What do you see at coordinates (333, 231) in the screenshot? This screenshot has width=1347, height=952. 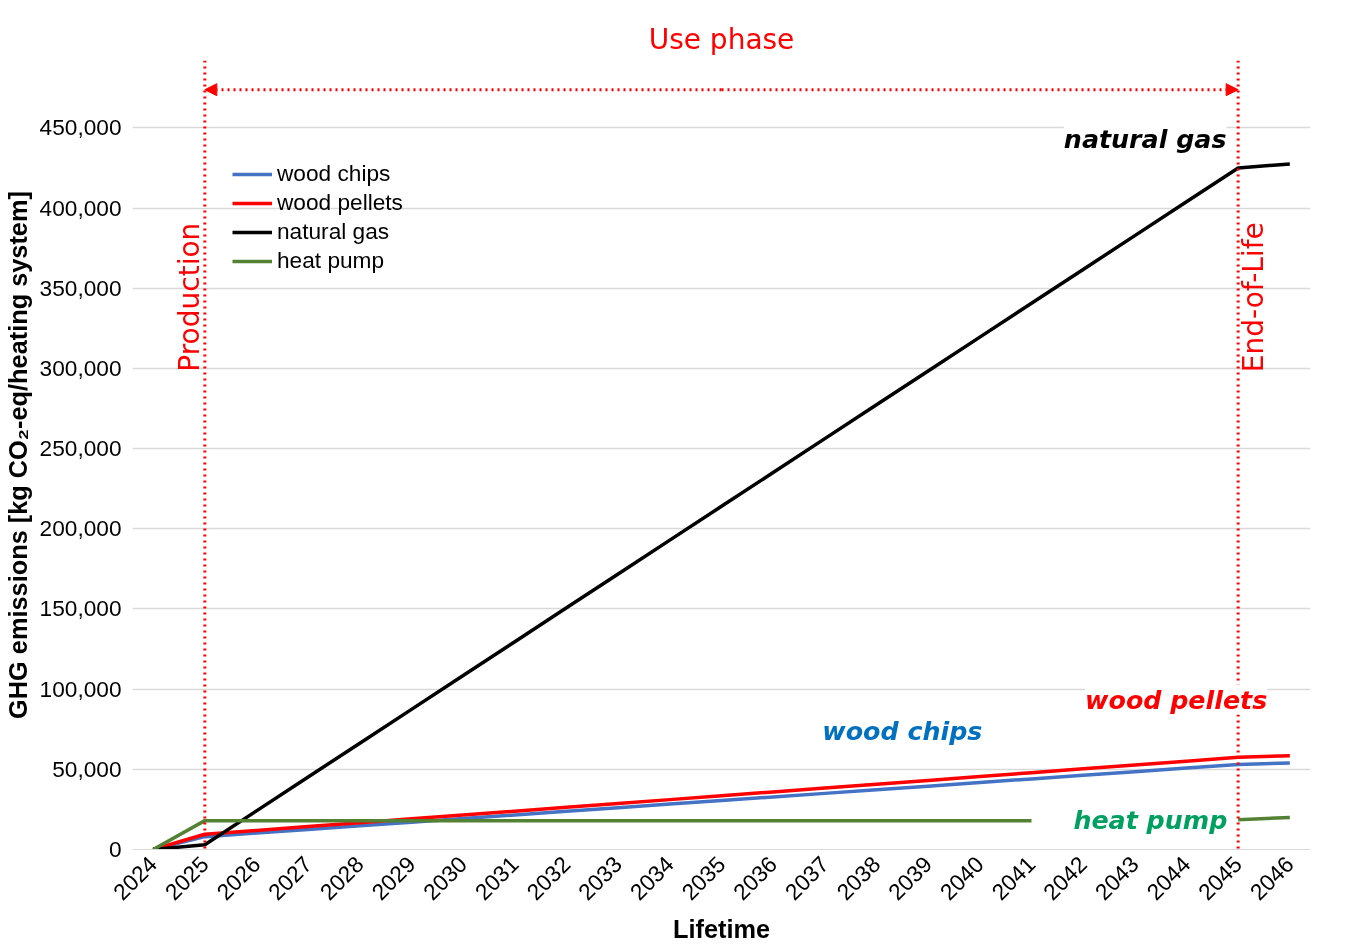 I see `legend-label: natural gas` at bounding box center [333, 231].